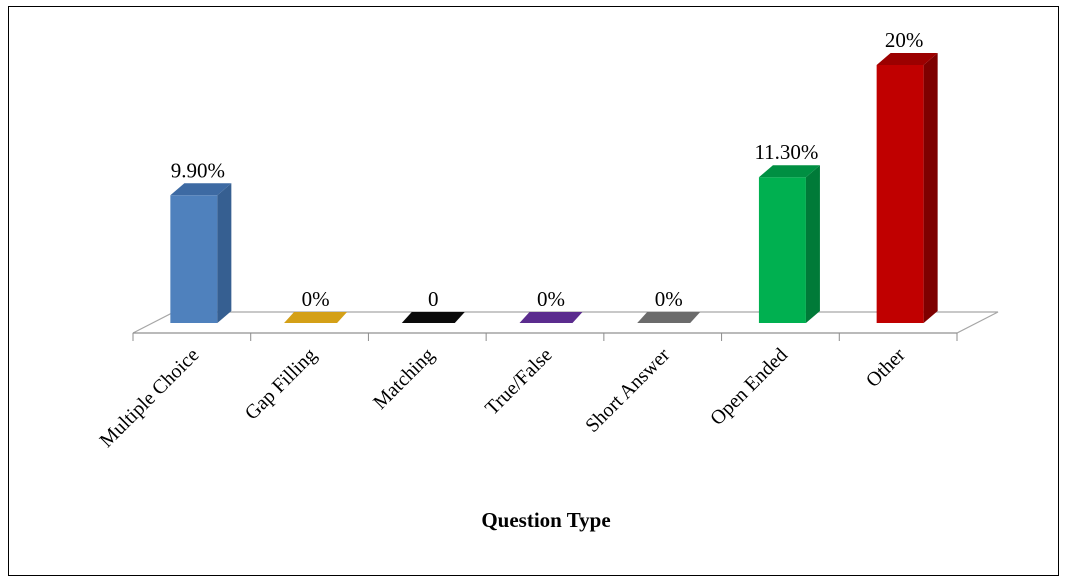  Describe the element at coordinates (749, 387) in the screenshot. I see `category-label: Open Ended` at that location.